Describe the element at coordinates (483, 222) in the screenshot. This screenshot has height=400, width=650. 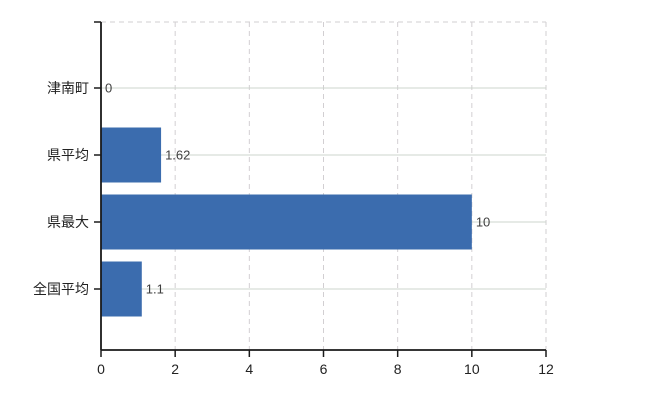
I see `value-label: 10` at that location.